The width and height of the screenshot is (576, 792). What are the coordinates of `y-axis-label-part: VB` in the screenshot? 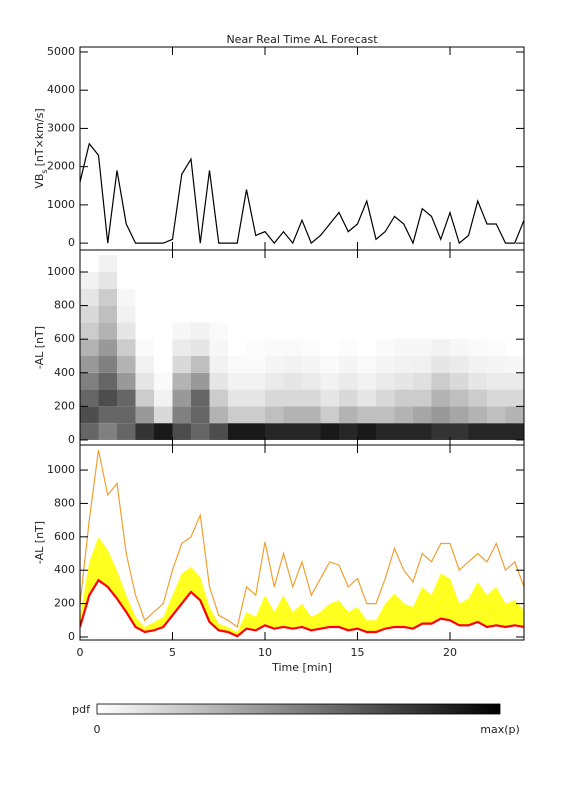 It's located at (39, 181).